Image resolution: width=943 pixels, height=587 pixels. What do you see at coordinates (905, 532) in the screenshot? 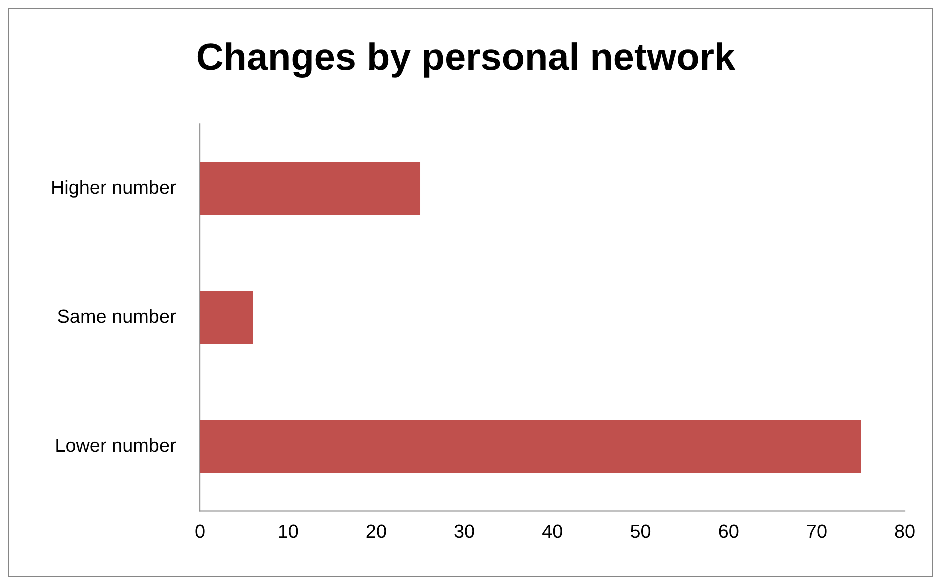
I see `x-tick-label: 80` at bounding box center [905, 532].